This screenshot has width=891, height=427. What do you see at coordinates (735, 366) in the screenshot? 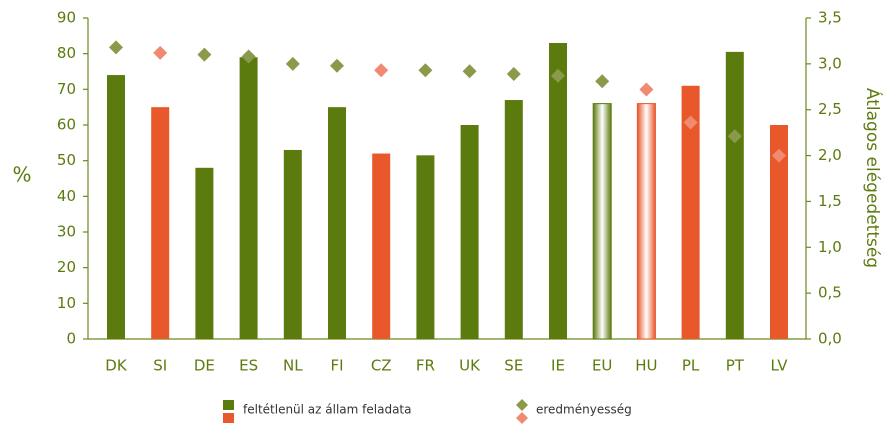
I see `x-tick-label: PT` at bounding box center [735, 366].